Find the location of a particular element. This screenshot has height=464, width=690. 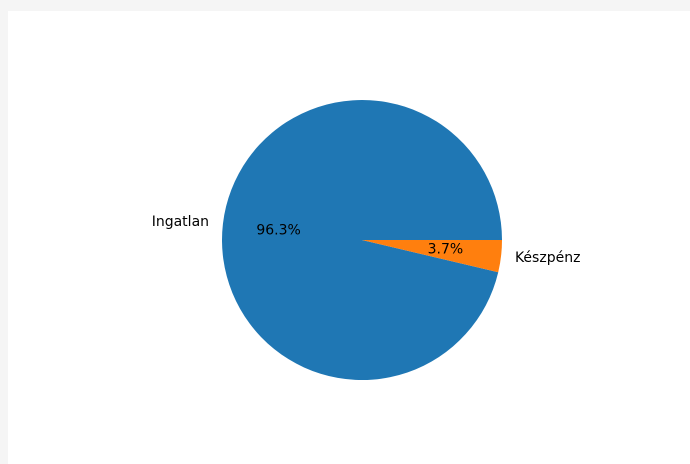

slice-percent-keszpenz: 3.7% is located at coordinates (446, 250).